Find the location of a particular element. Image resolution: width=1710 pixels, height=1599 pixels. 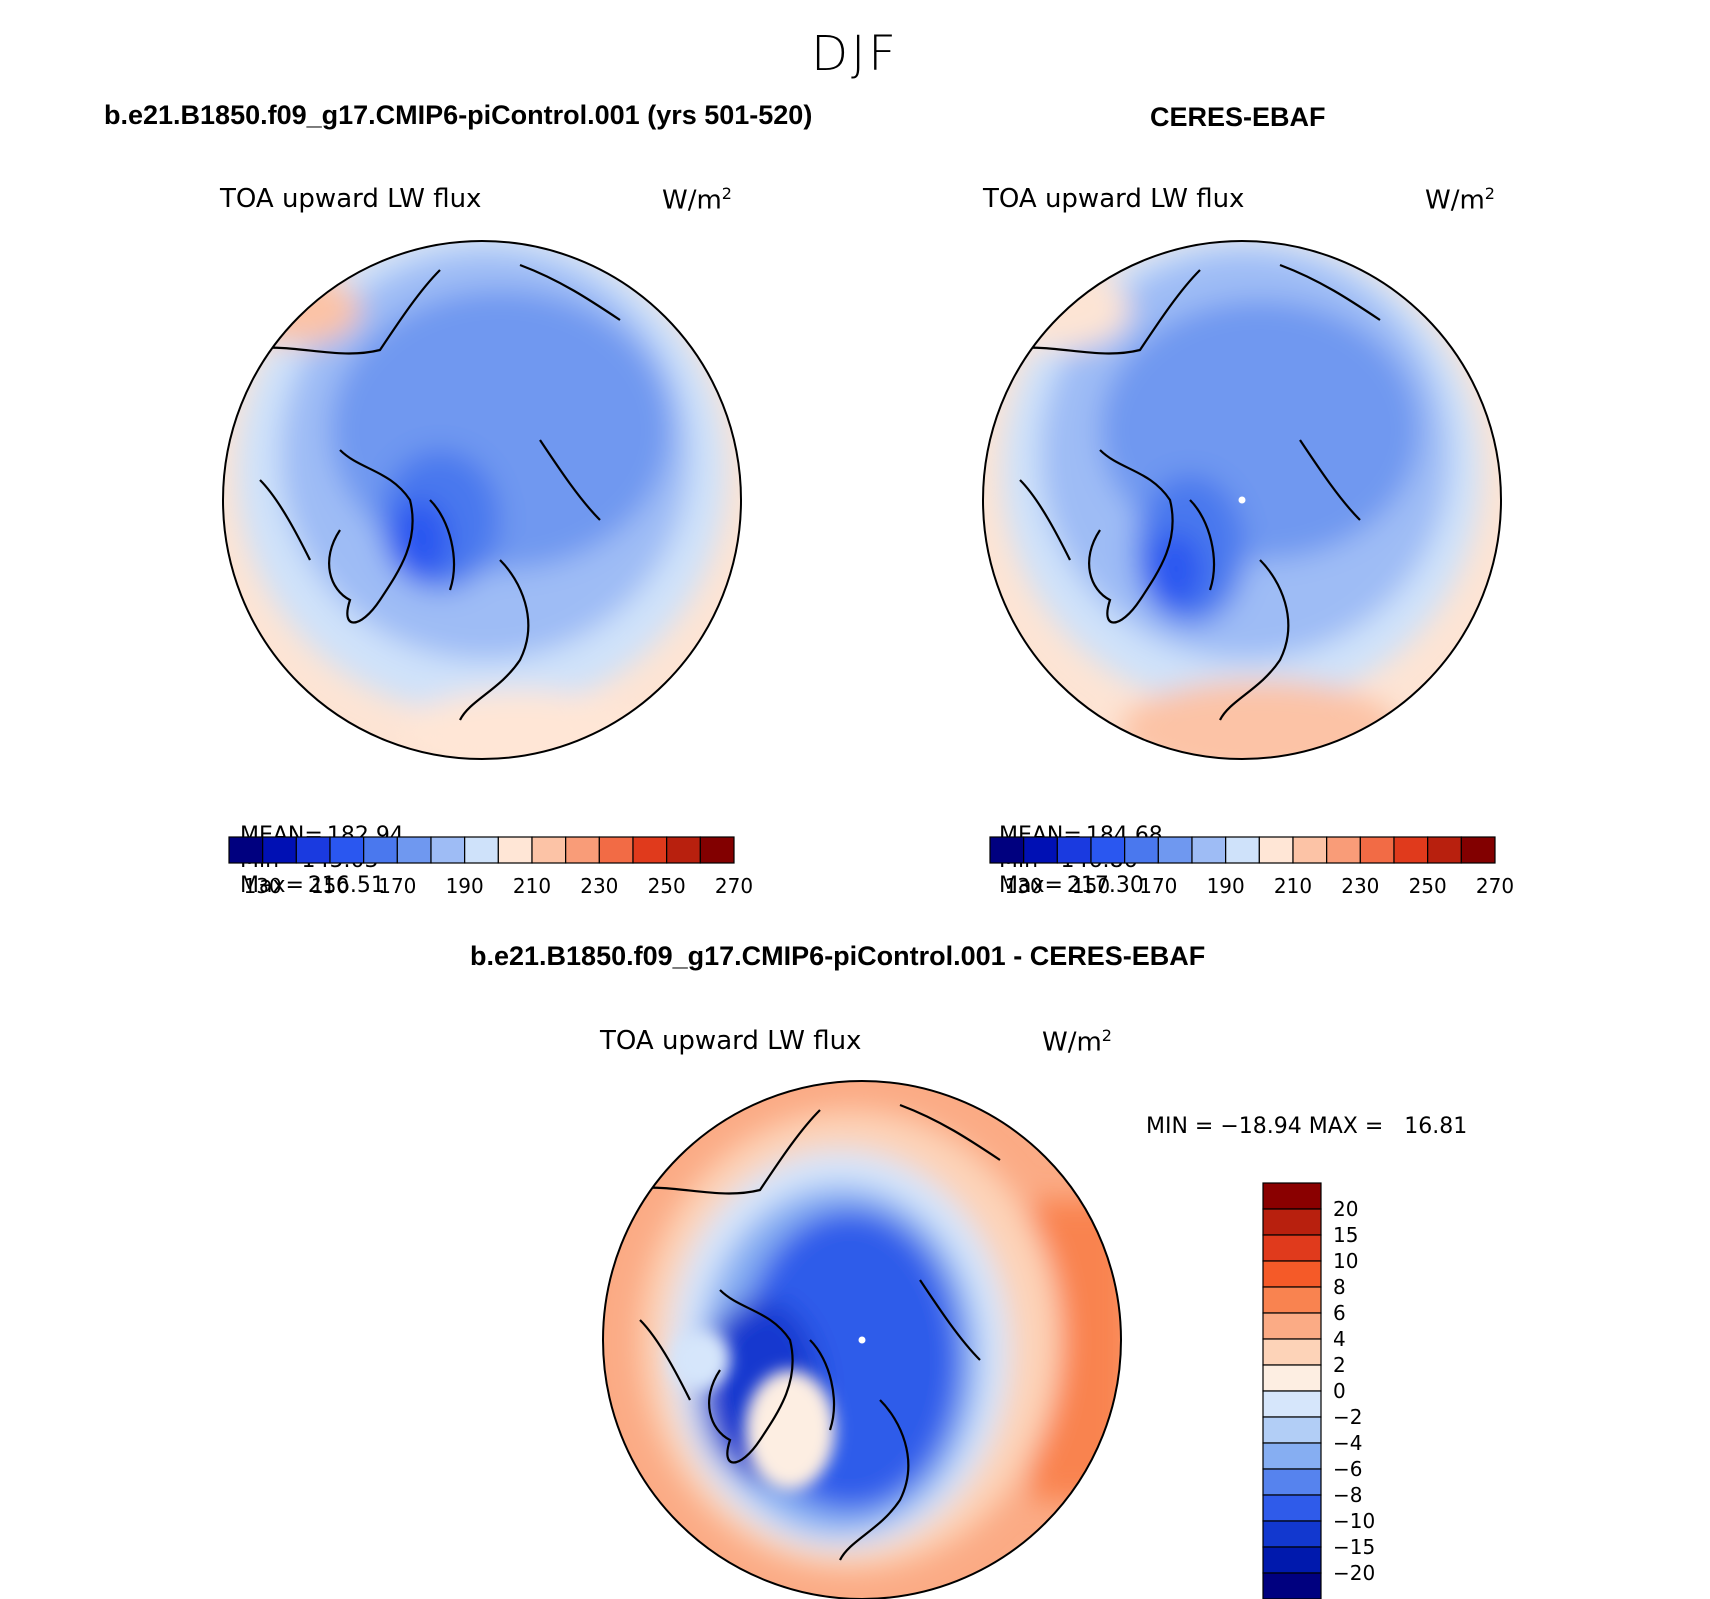

obs-polar-map is located at coordinates (1242, 500).